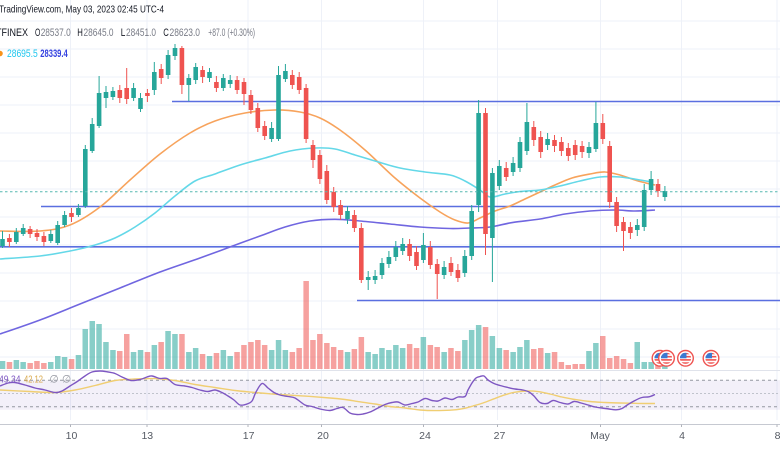 This screenshot has width=780, height=475. I want to click on svg-text: 10, so click(72, 436).